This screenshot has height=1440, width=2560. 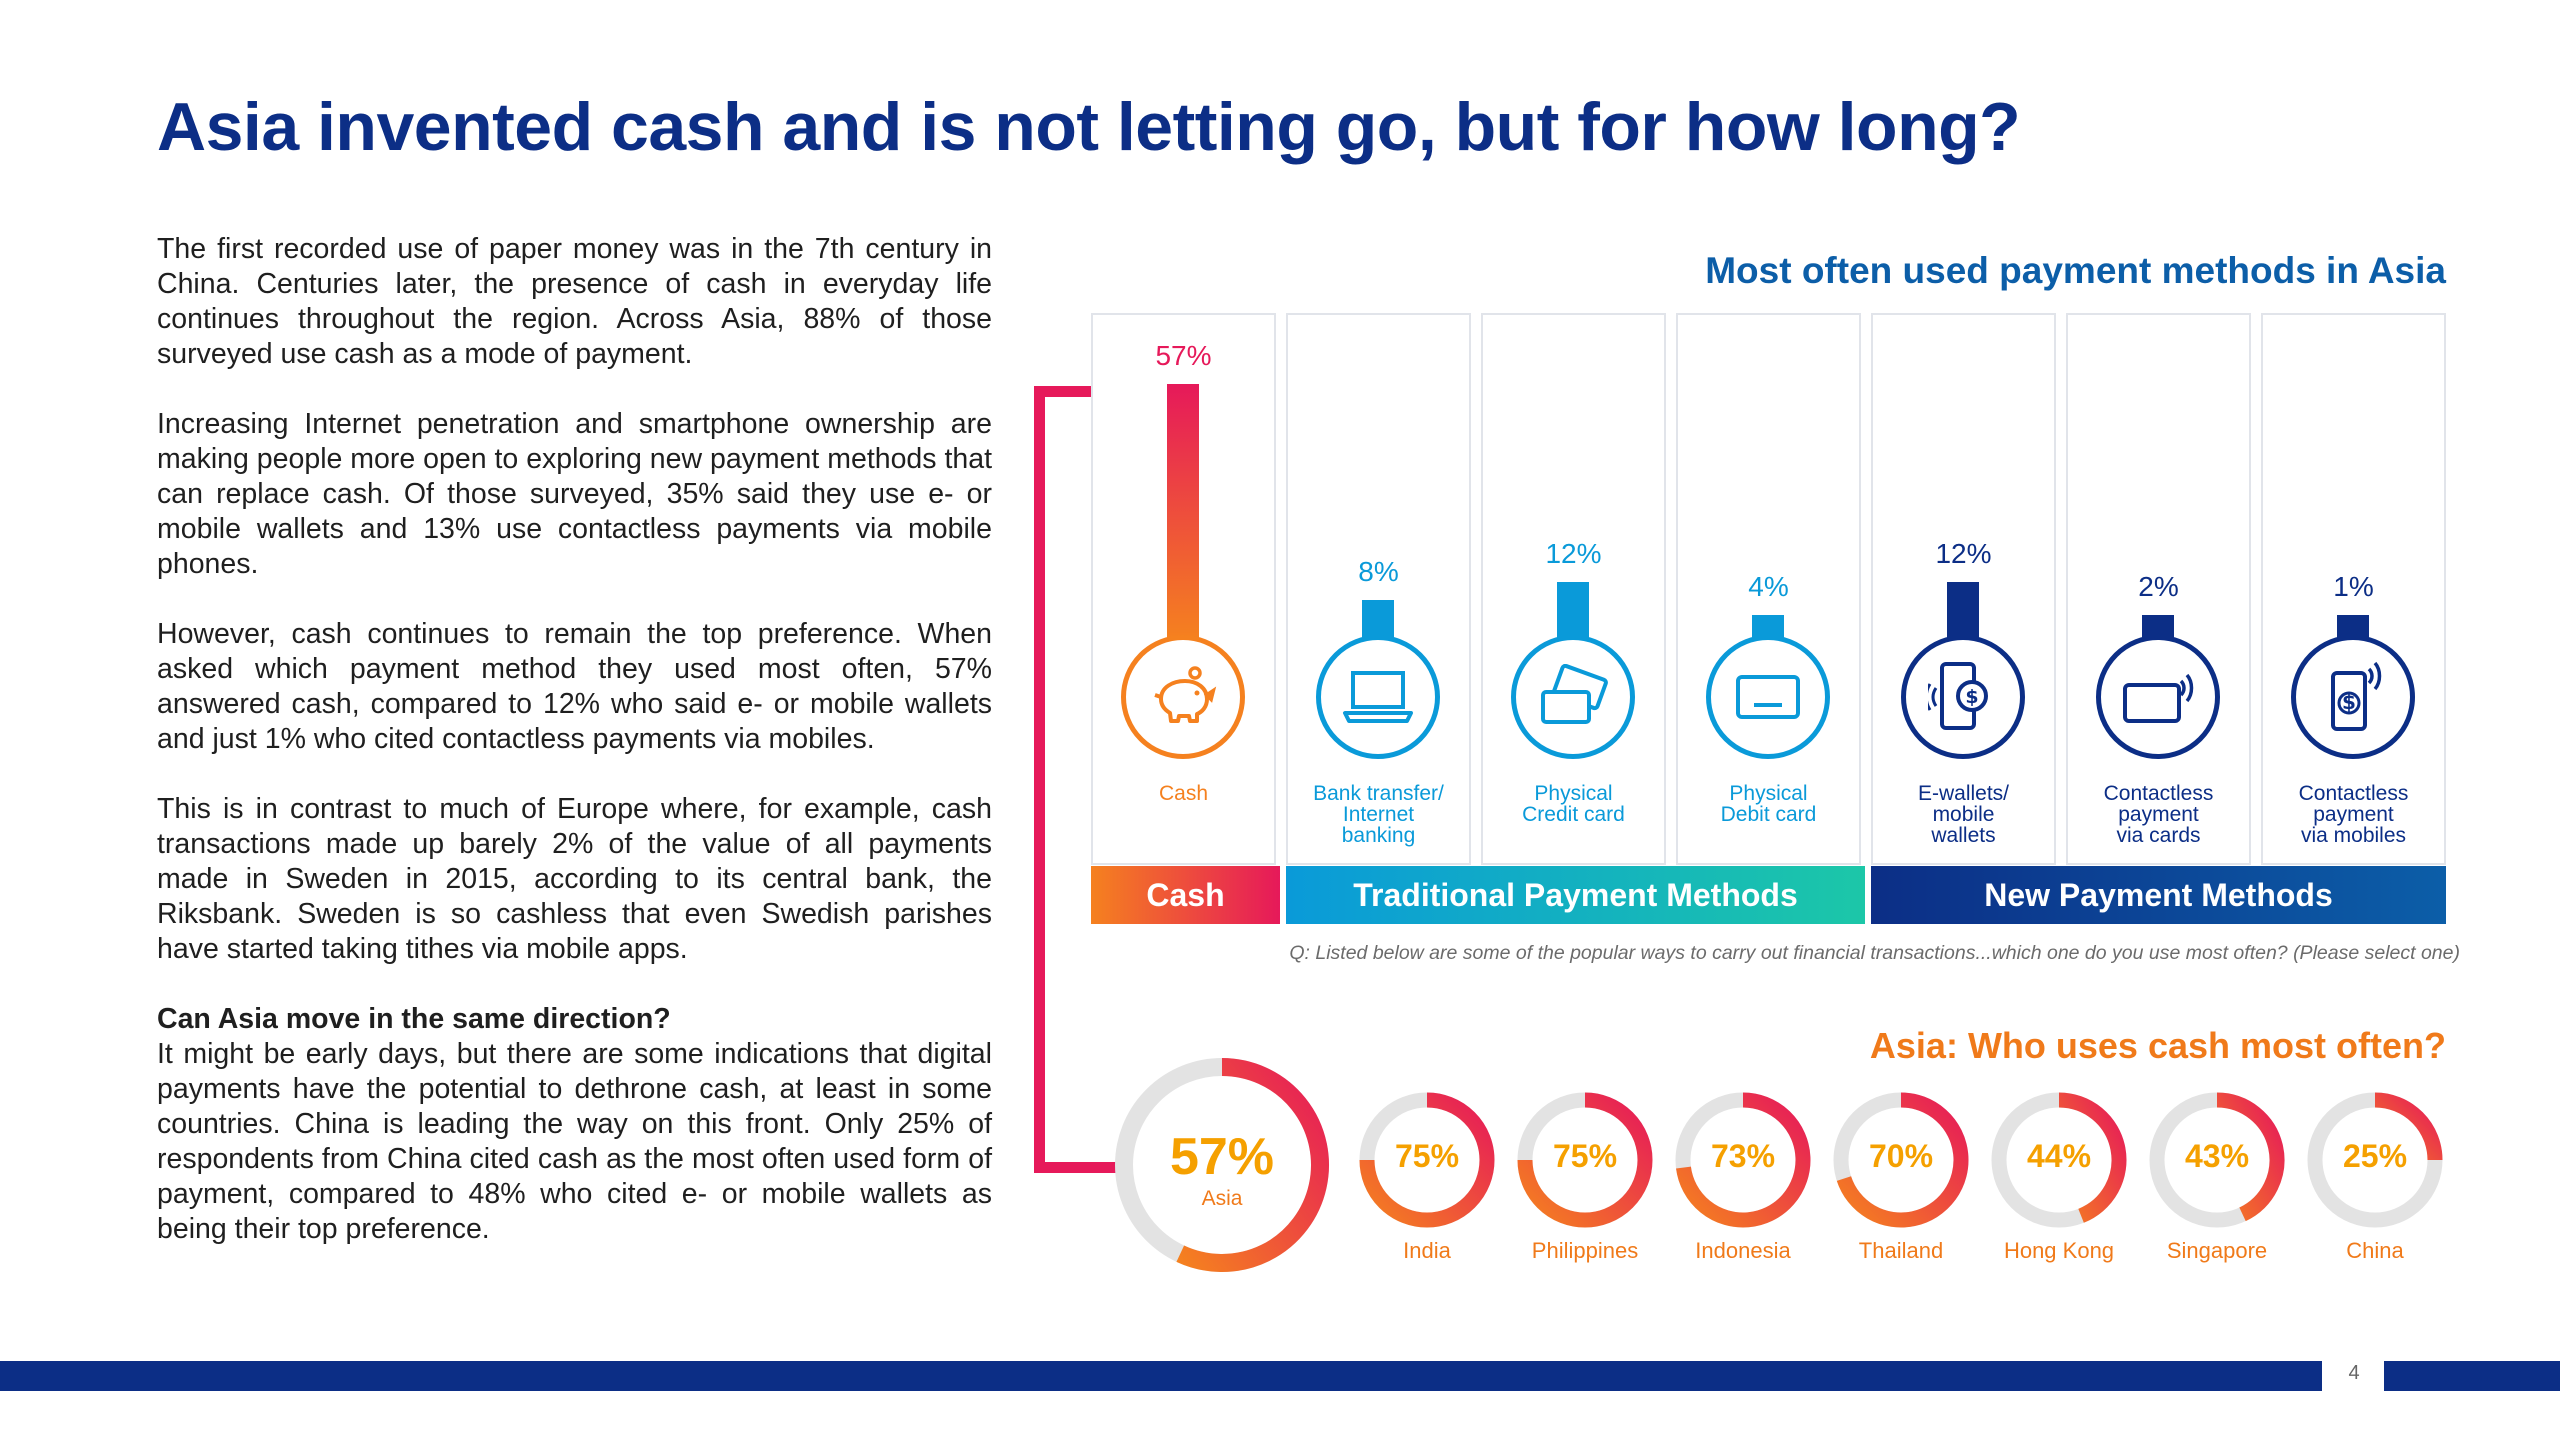 What do you see at coordinates (2059, 1250) in the screenshot?
I see `country-label: Hong Kong` at bounding box center [2059, 1250].